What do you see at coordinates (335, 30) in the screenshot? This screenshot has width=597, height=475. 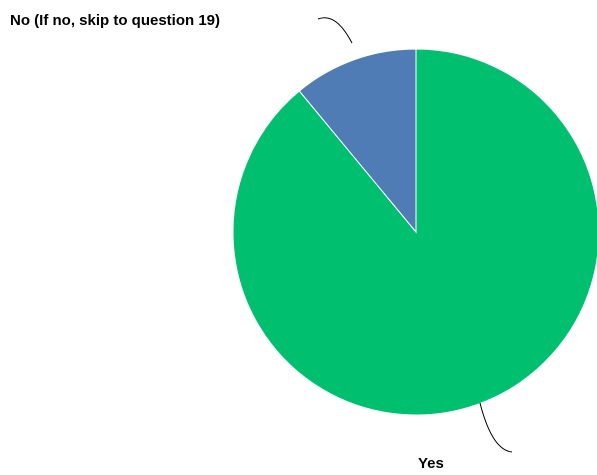 I see `no-leader-line` at bounding box center [335, 30].